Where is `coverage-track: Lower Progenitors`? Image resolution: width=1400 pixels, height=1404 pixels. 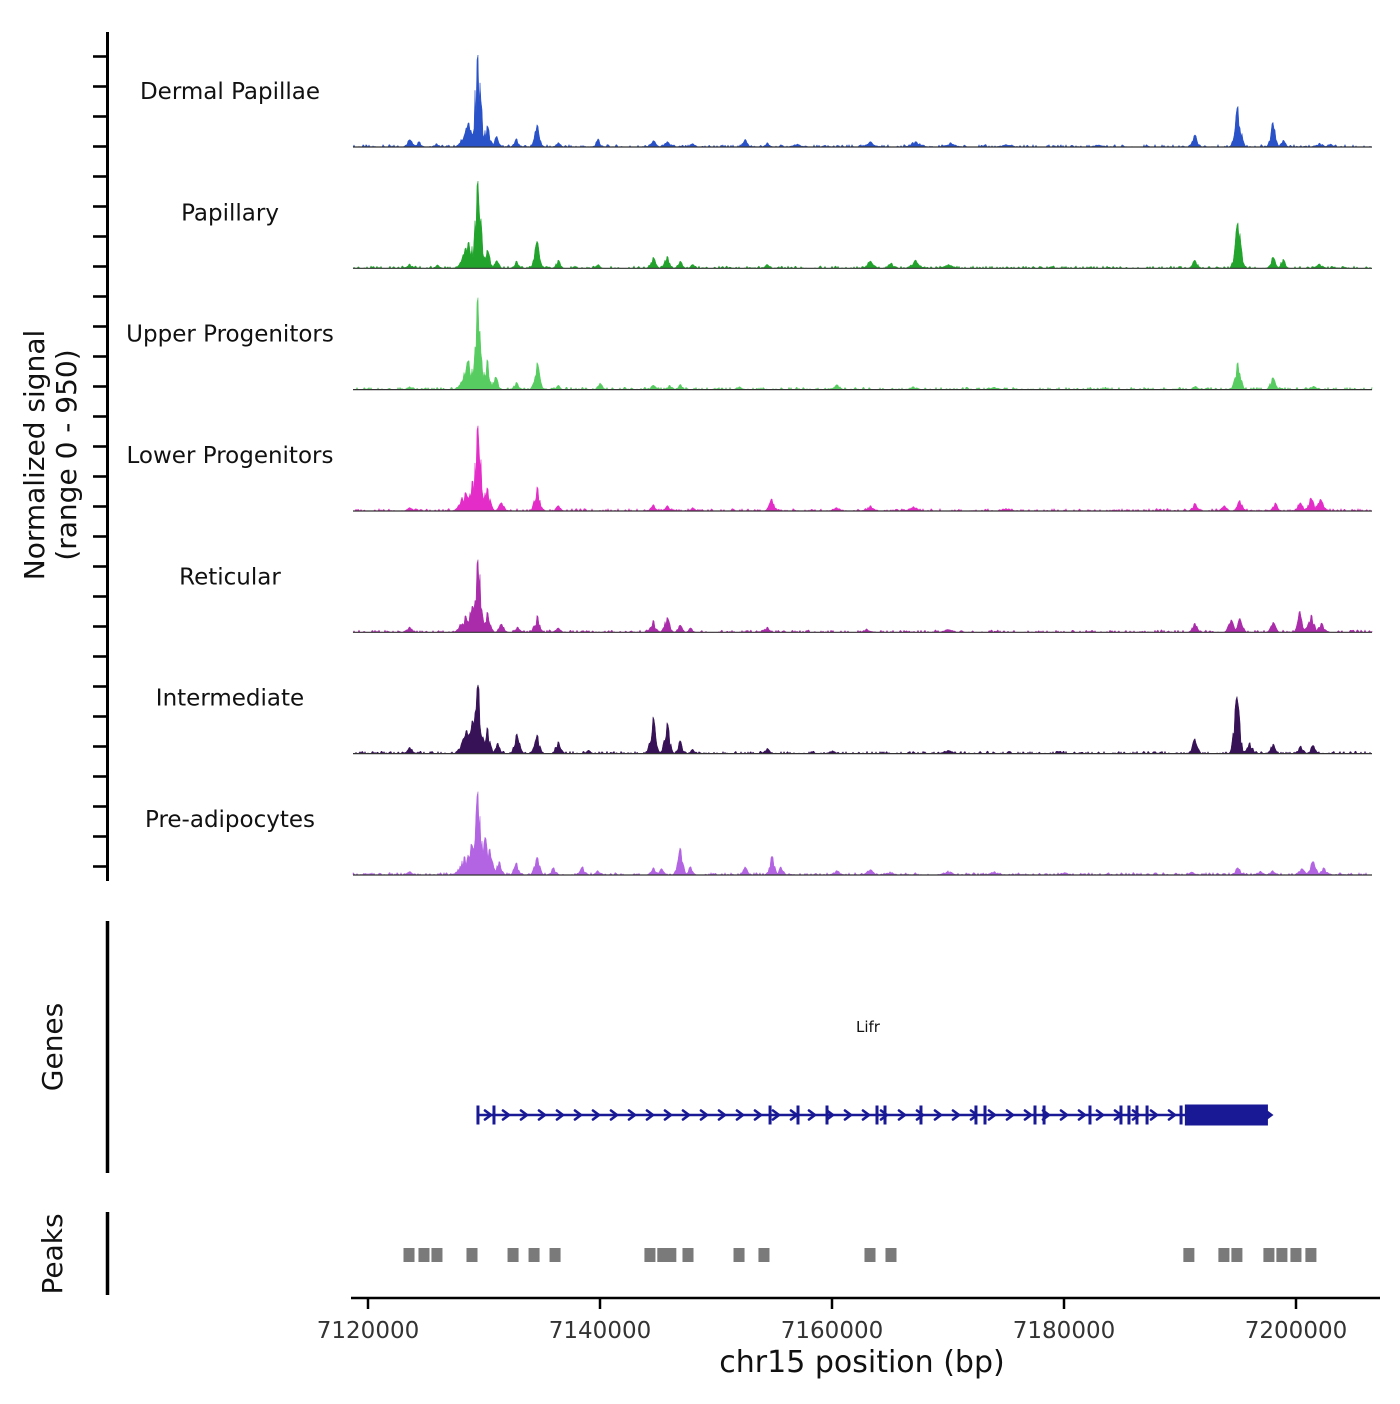 coverage-track: Lower Progenitors is located at coordinates (749, 468).